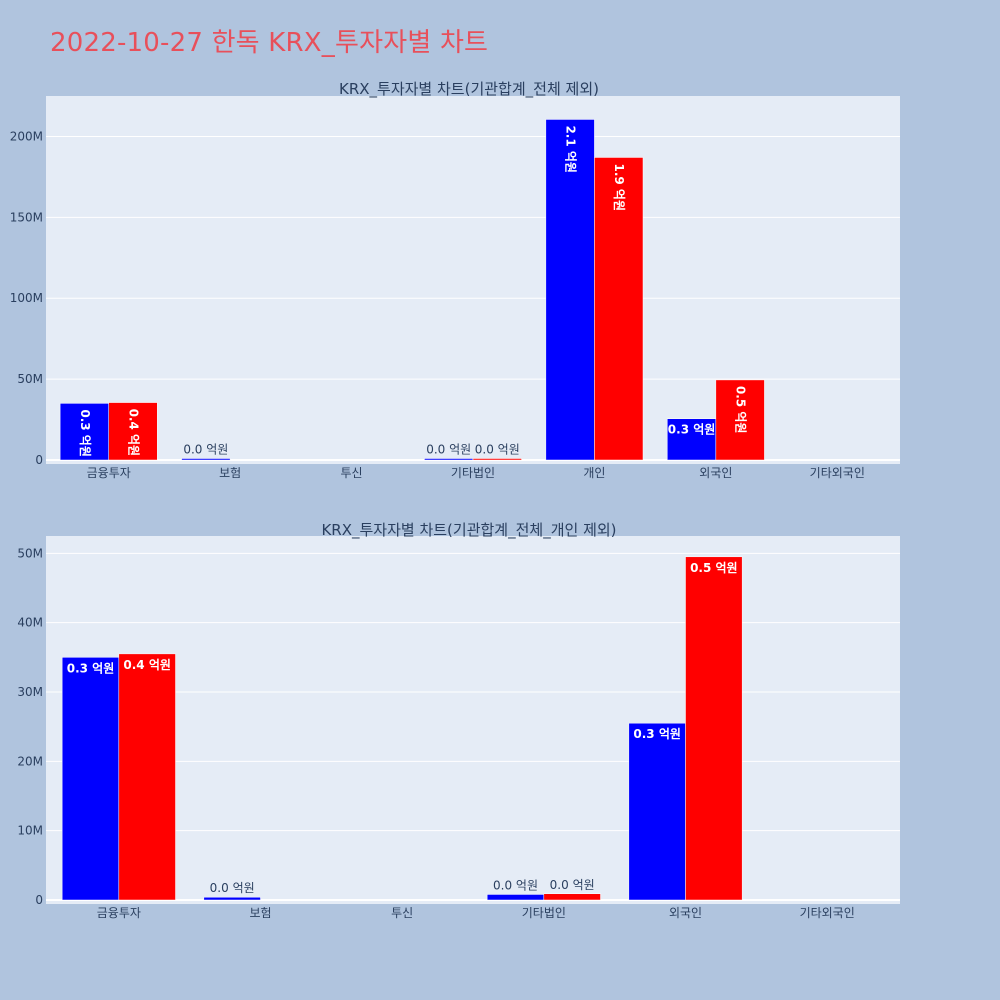 The width and height of the screenshot is (1000, 1000). What do you see at coordinates (26, 298) in the screenshot?
I see `y-tick-label: 100M` at bounding box center [26, 298].